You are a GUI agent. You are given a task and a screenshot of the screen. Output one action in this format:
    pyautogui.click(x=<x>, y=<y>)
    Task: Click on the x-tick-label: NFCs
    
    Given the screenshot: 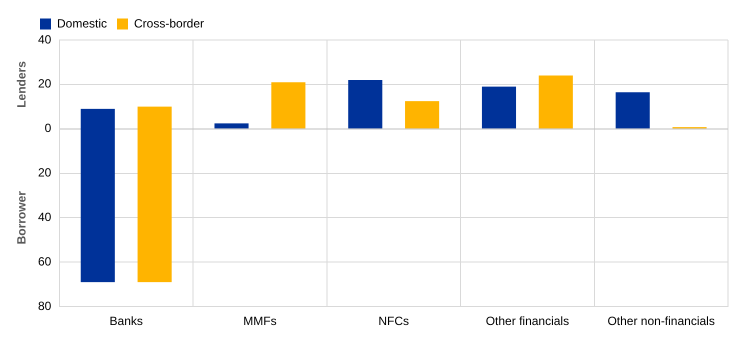 What is the action you would take?
    pyautogui.click(x=394, y=321)
    